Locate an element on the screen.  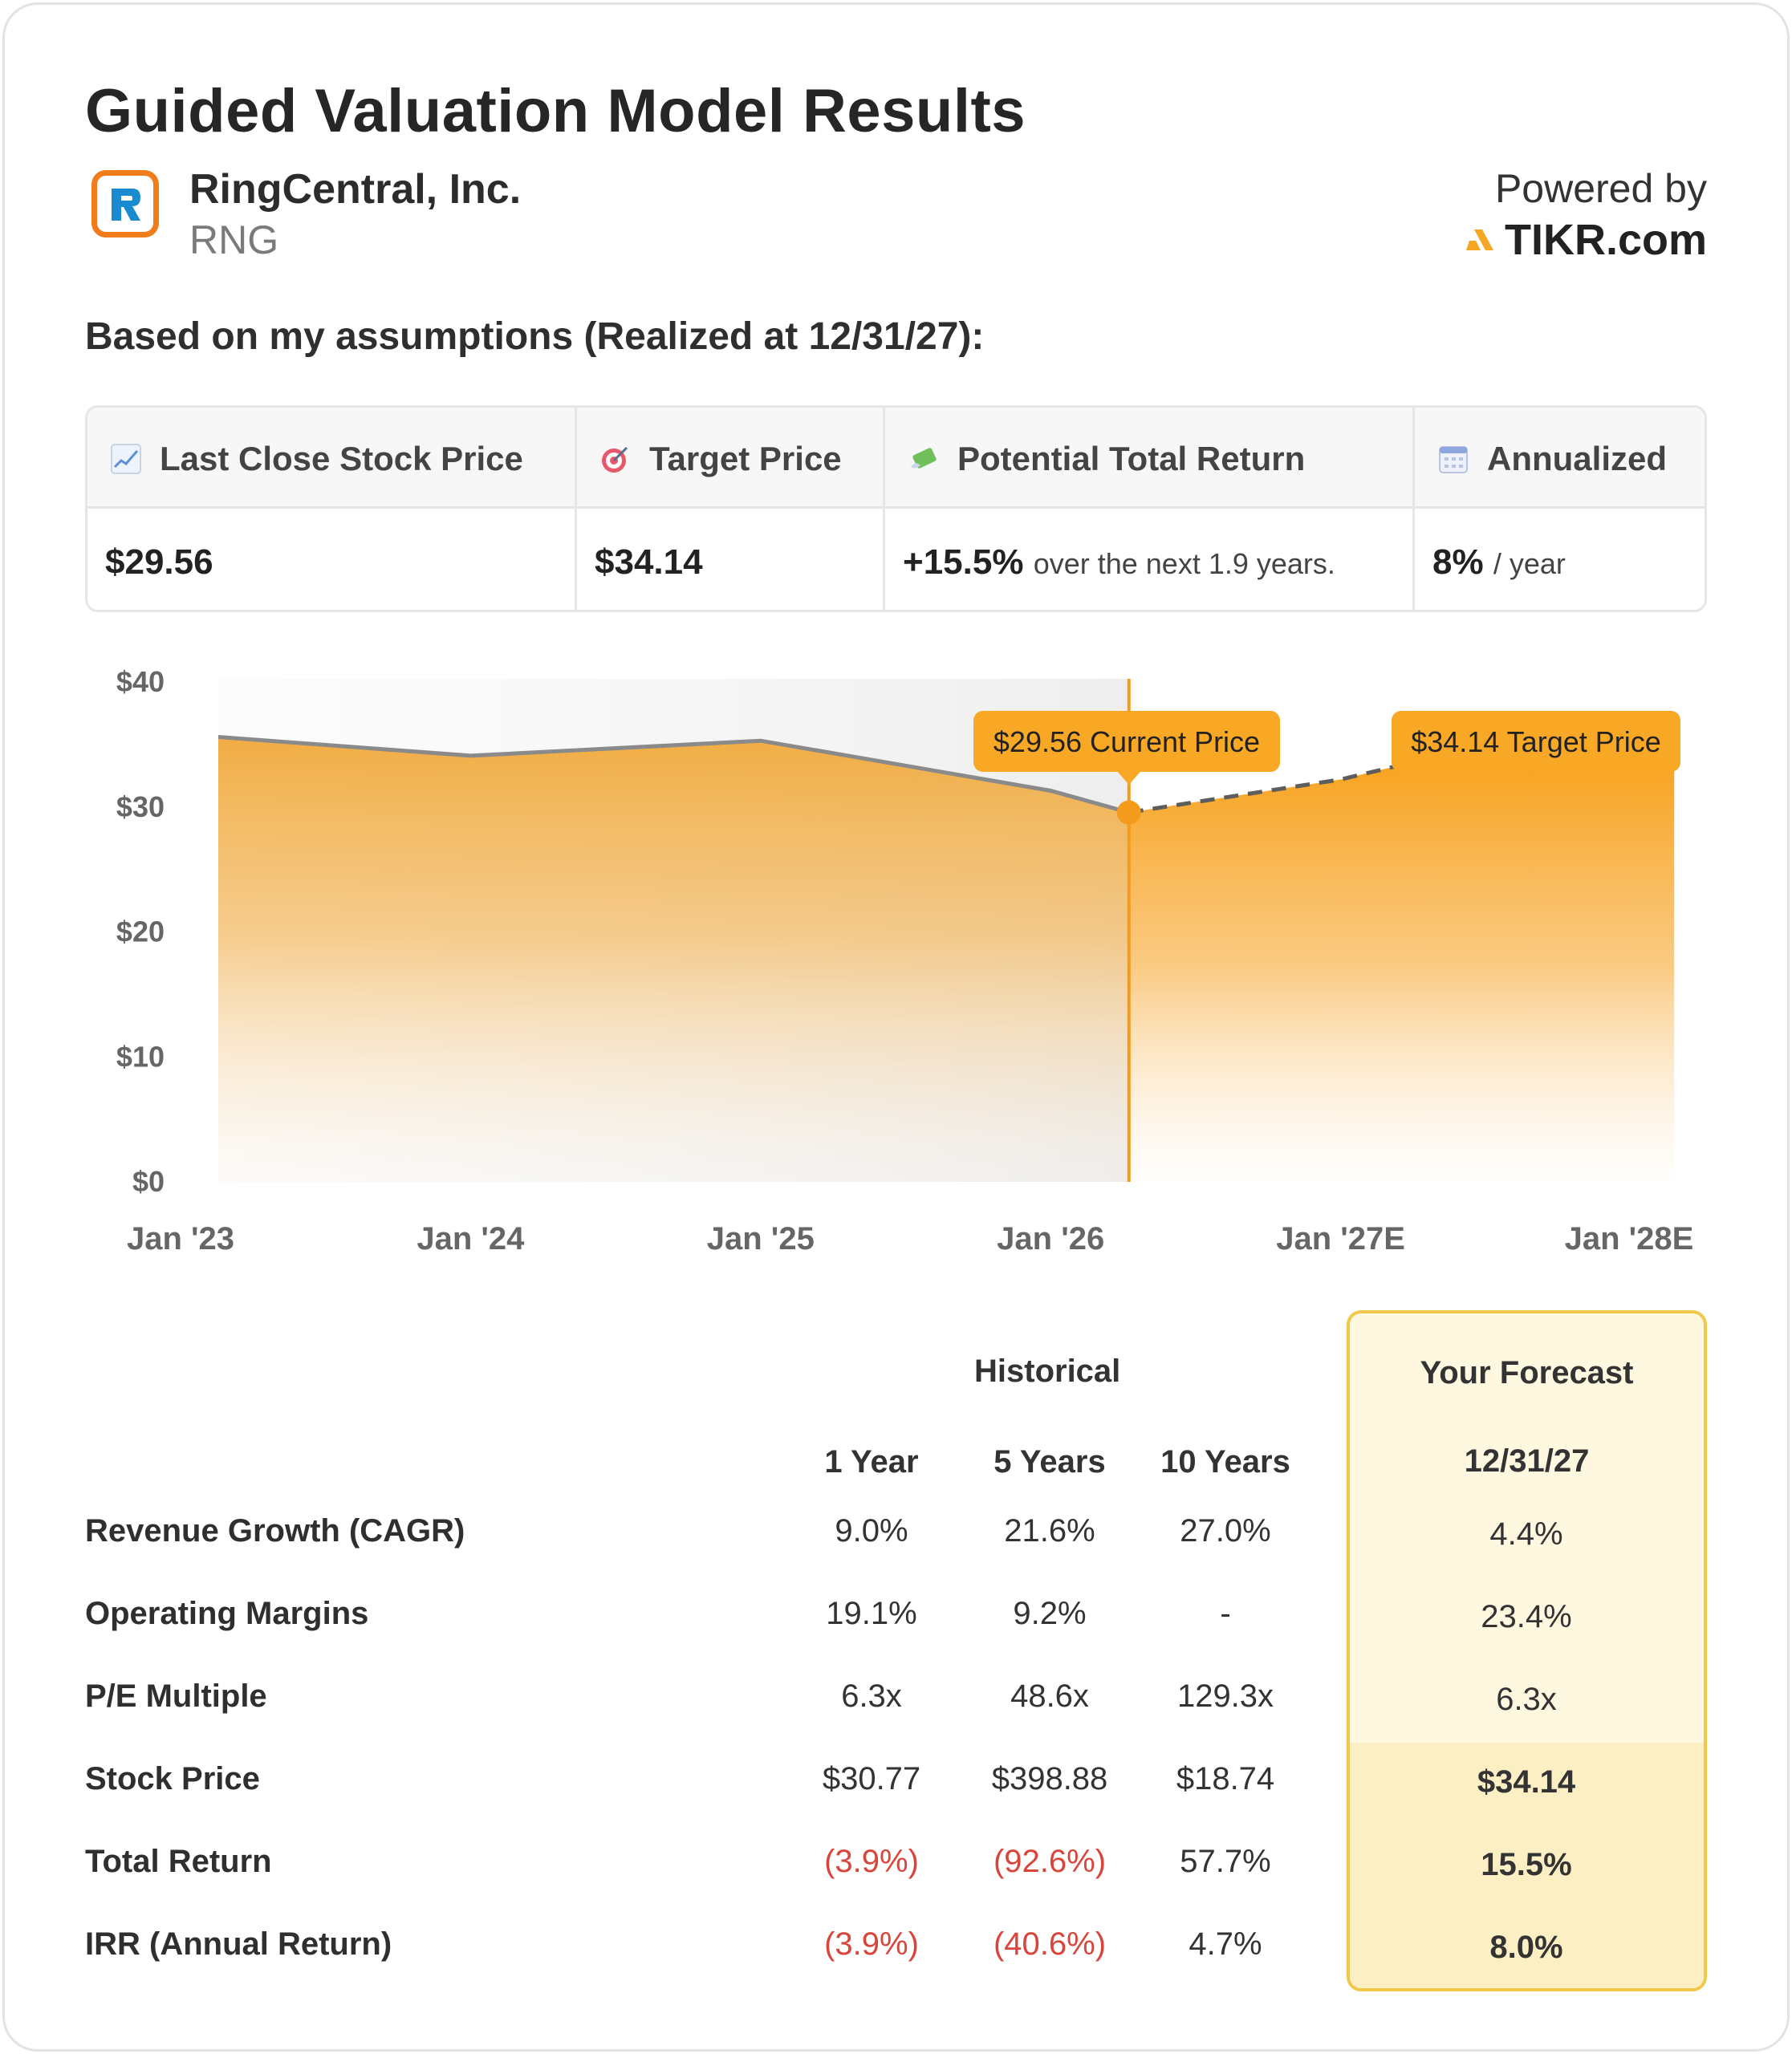
metric-cell: (92.6%) is located at coordinates (1050, 1862).